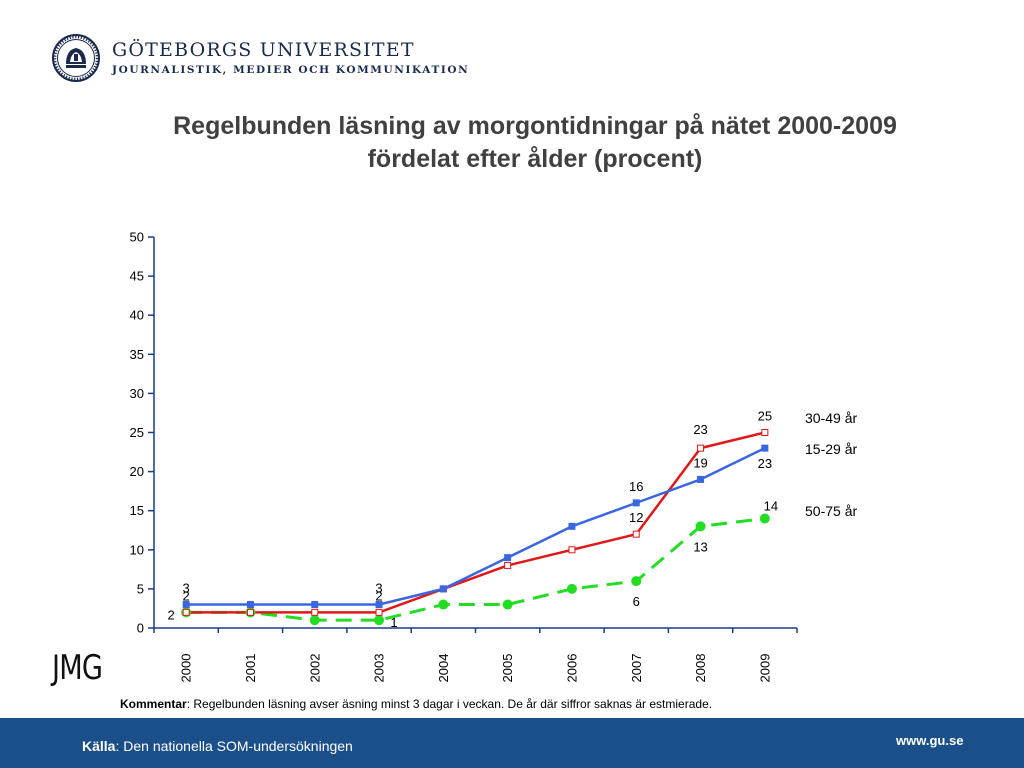 The image size is (1024, 768). Describe the element at coordinates (636, 486) in the screenshot. I see `data-label: 16` at that location.